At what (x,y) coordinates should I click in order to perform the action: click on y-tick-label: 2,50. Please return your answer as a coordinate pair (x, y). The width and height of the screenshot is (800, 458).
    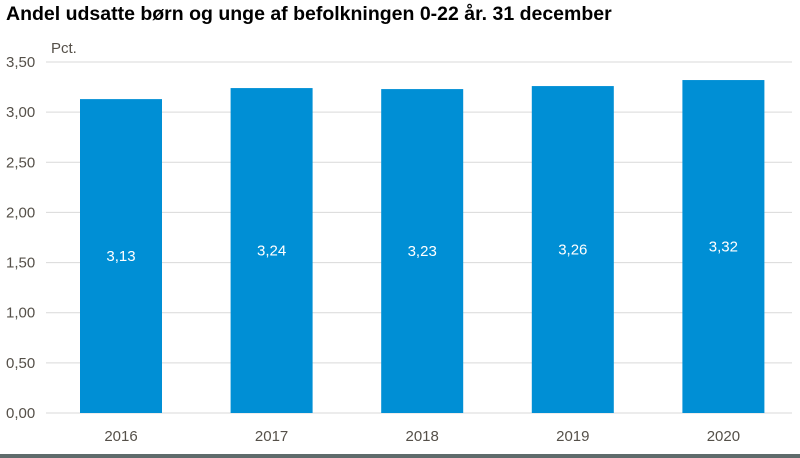
    Looking at the image, I should click on (20, 162).